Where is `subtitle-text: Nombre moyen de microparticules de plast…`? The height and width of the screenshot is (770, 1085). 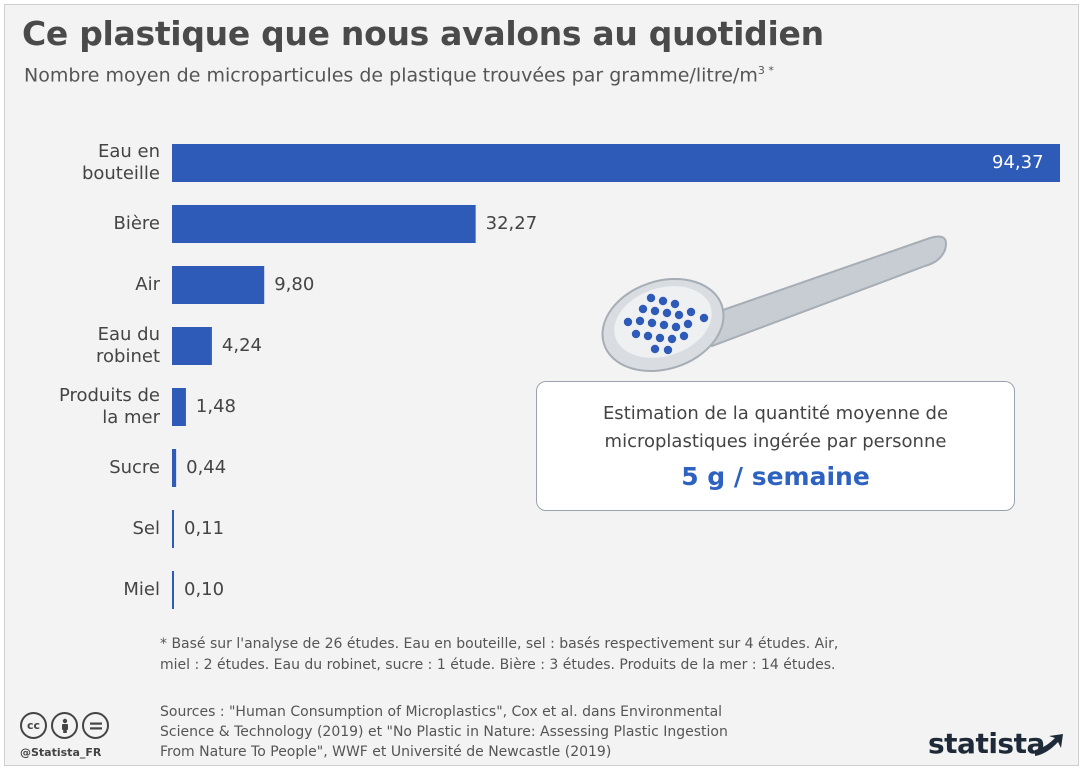 subtitle-text: Nombre moyen de microparticules de plast… is located at coordinates (391, 75).